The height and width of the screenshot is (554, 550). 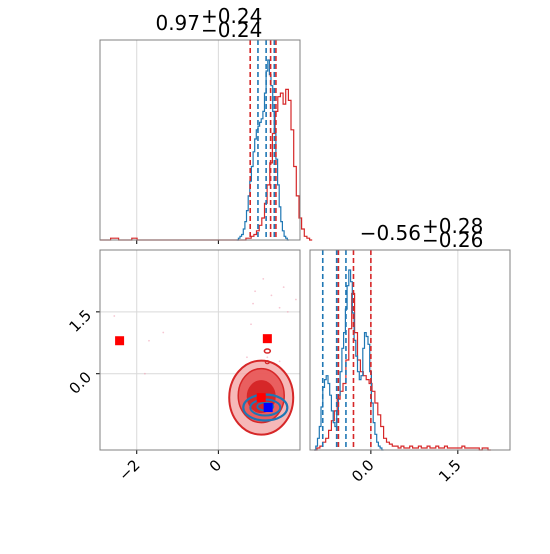 What do you see at coordinates (231, 30) in the screenshot?
I see `marginal-1-title-minus: −0.24` at bounding box center [231, 30].